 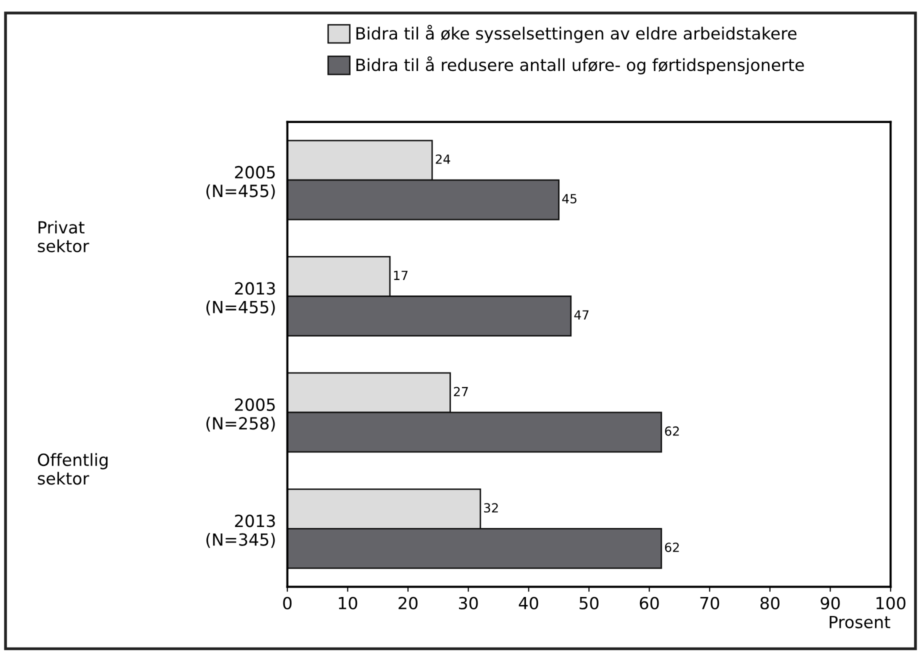 I want to click on x-tick-label: 20, so click(x=408, y=603).